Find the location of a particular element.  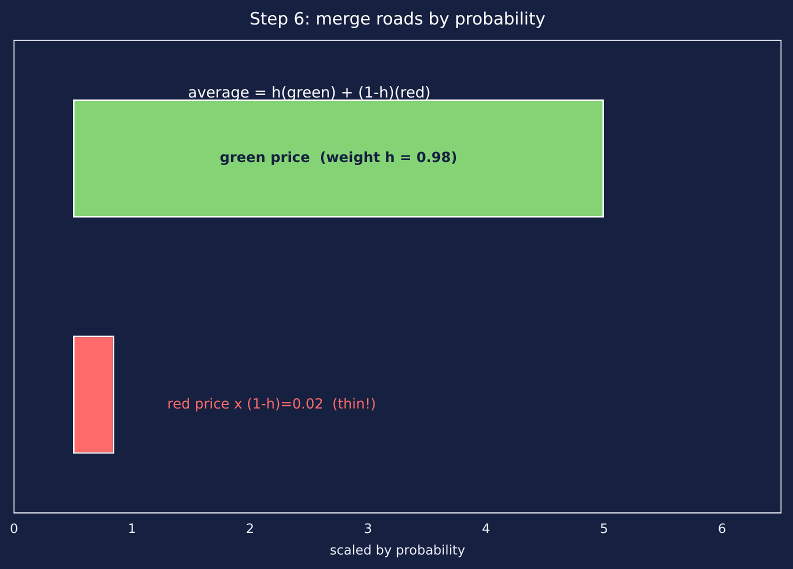

annotation: red price x (1-h)=0.02 (thin!) is located at coordinates (271, 404).